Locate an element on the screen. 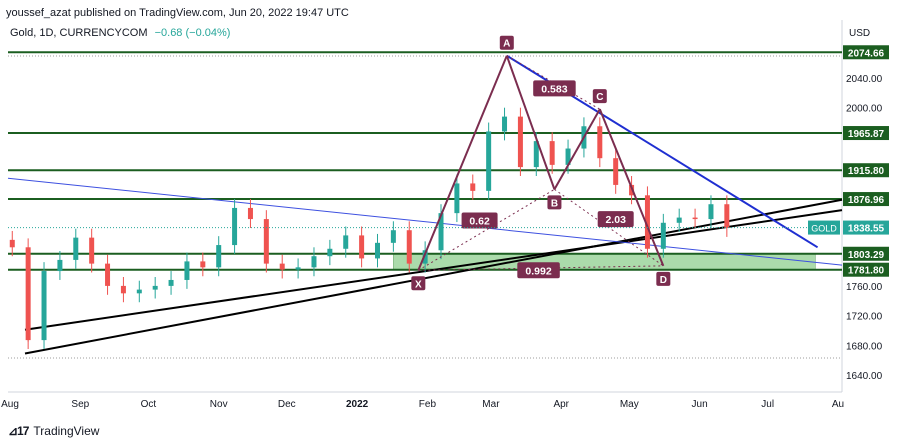 Image resolution: width=900 pixels, height=445 pixels. x-tick-5: 2022 is located at coordinates (357, 404).